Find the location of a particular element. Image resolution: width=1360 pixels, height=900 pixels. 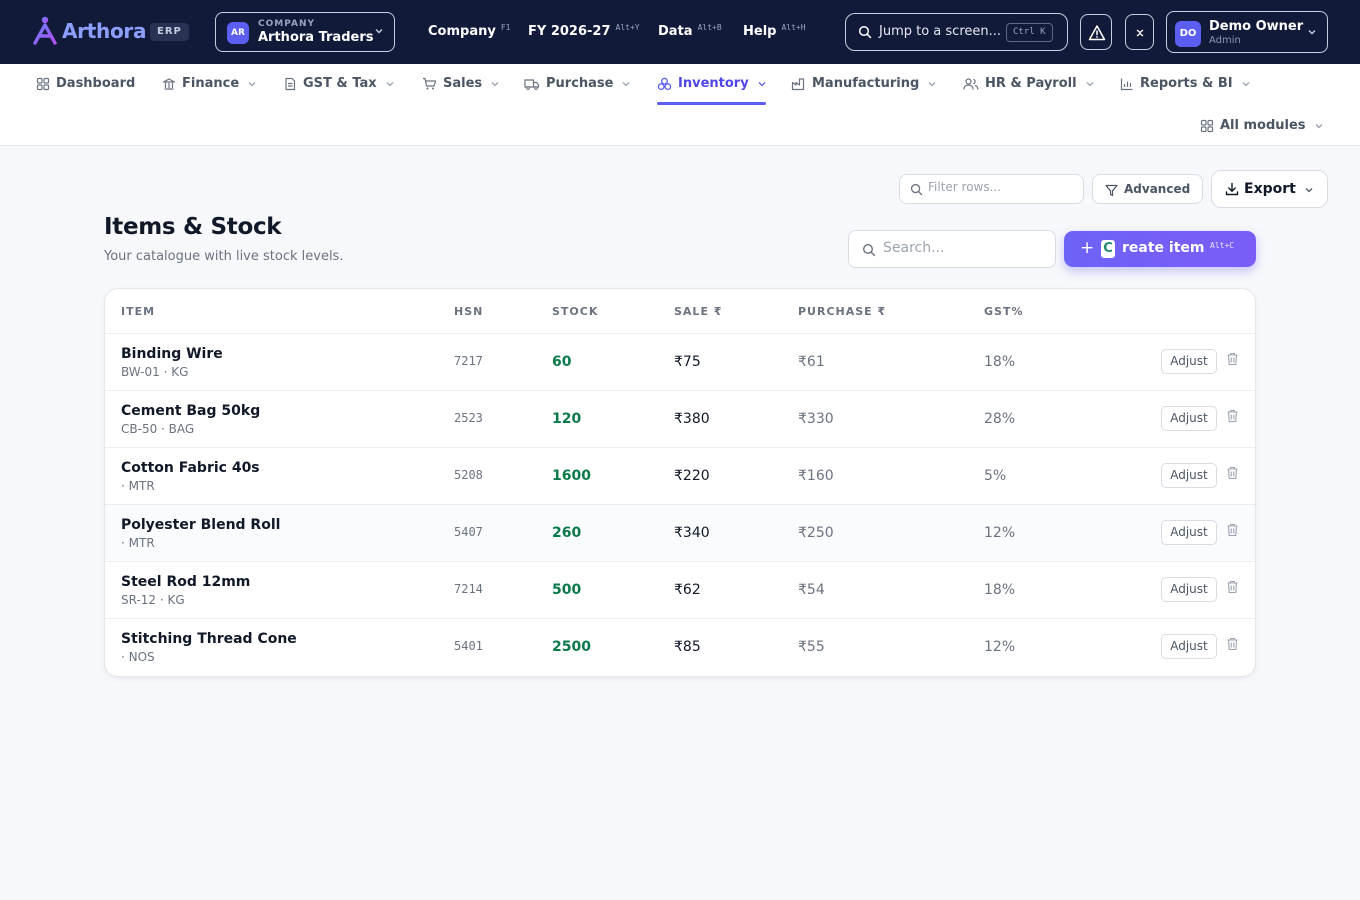

module-label: Dashboard is located at coordinates (96, 83).